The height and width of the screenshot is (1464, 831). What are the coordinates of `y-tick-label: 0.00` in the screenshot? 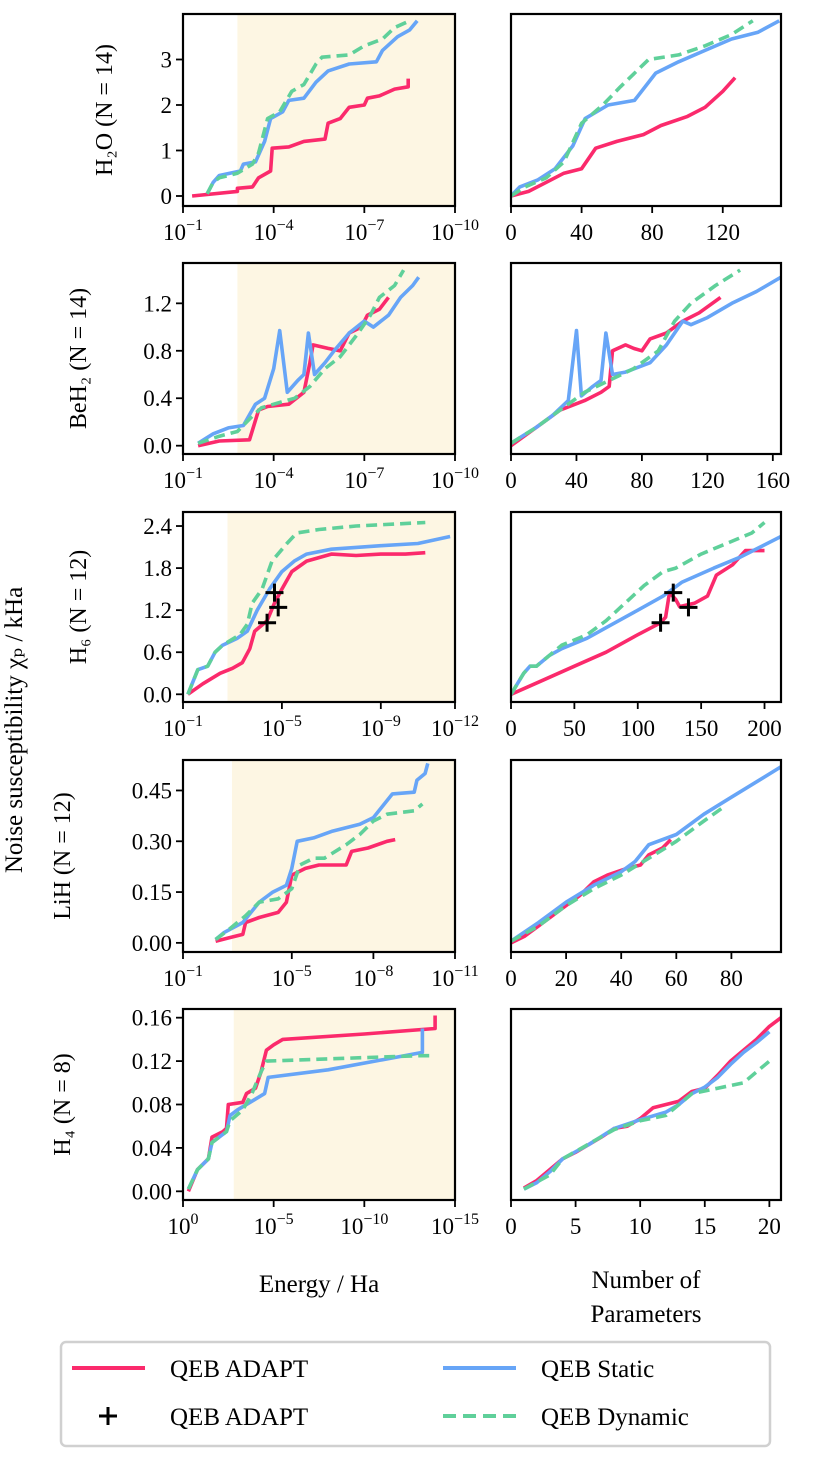 It's located at (152, 943).